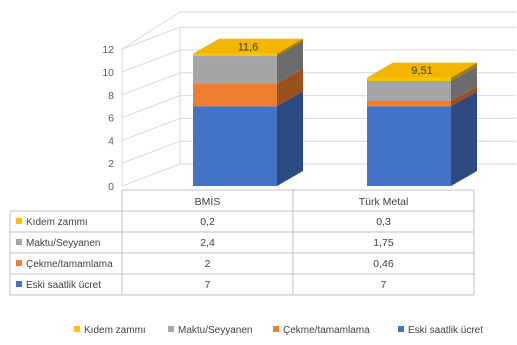 The image size is (517, 345). I want to click on bar-total-label-0: 11,6, so click(248, 47).